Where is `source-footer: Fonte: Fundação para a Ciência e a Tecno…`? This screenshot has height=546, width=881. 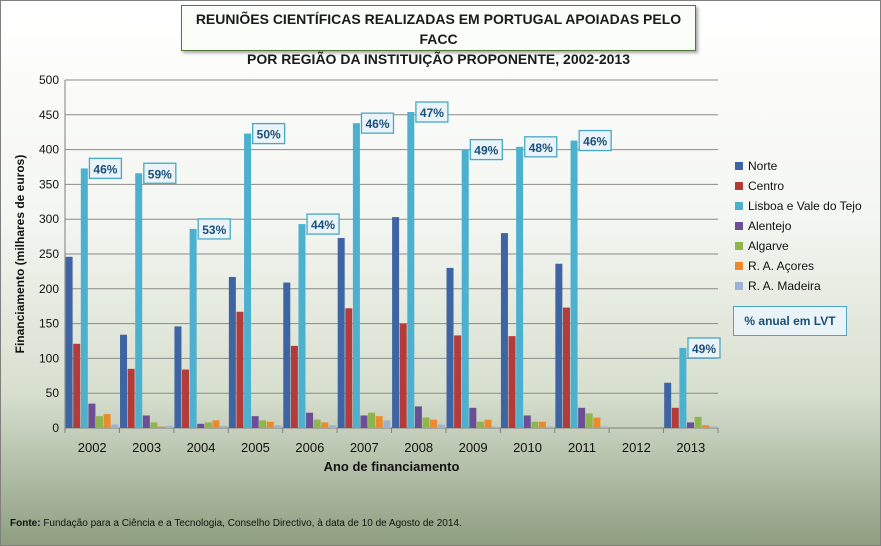 source-footer: Fonte: Fundação para a Ciência e a Tecno… is located at coordinates (236, 523).